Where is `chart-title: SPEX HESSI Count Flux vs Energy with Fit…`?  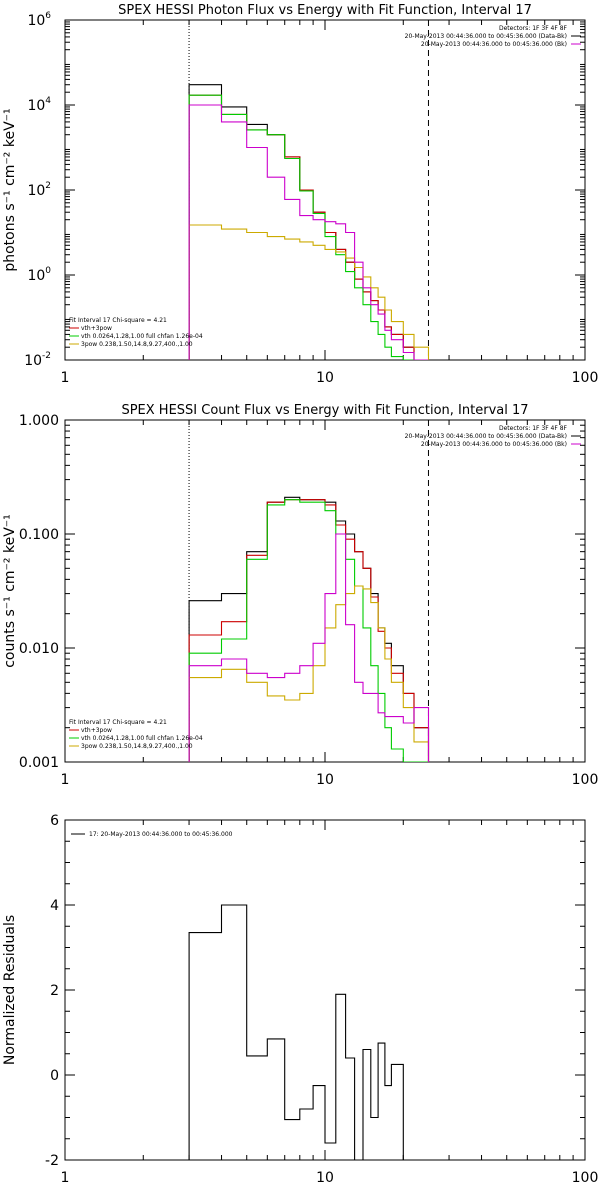
chart-title: SPEX HESSI Count Flux vs Energy with Fit… is located at coordinates (324, 410).